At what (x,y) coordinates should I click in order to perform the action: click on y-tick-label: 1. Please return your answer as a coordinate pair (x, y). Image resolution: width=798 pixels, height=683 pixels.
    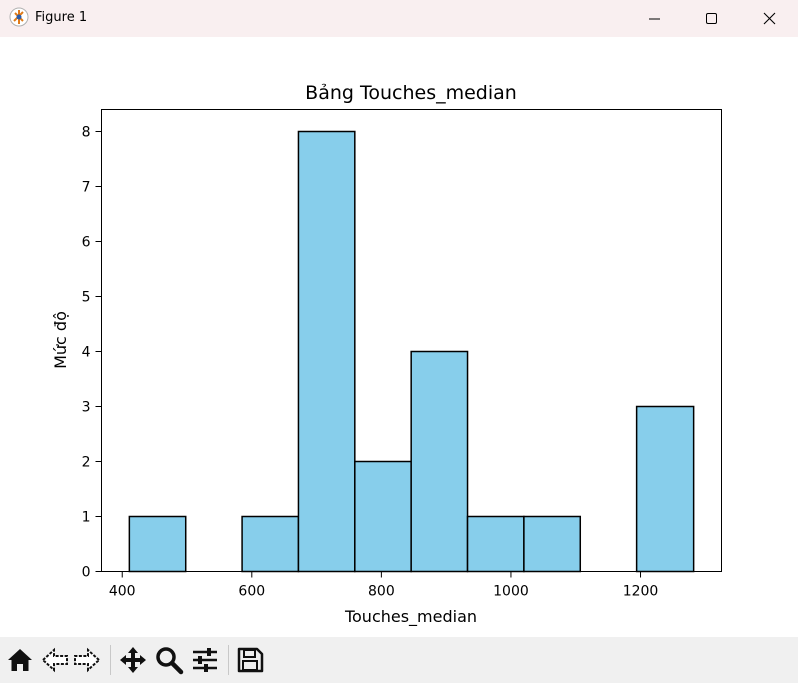
    Looking at the image, I should click on (86, 518).